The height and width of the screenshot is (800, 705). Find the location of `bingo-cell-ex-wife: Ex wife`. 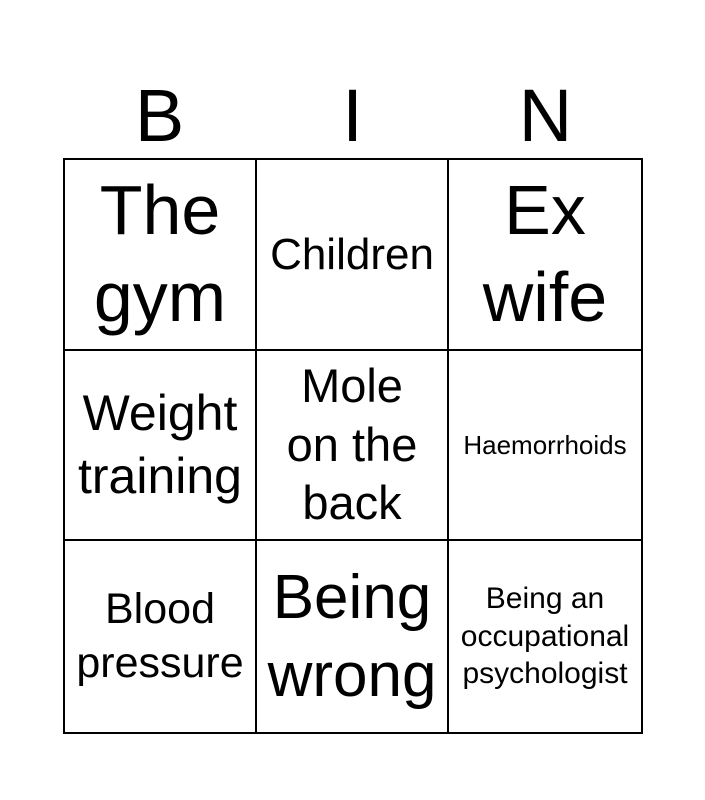

bingo-cell-ex-wife: Ex wife is located at coordinates (545, 255).